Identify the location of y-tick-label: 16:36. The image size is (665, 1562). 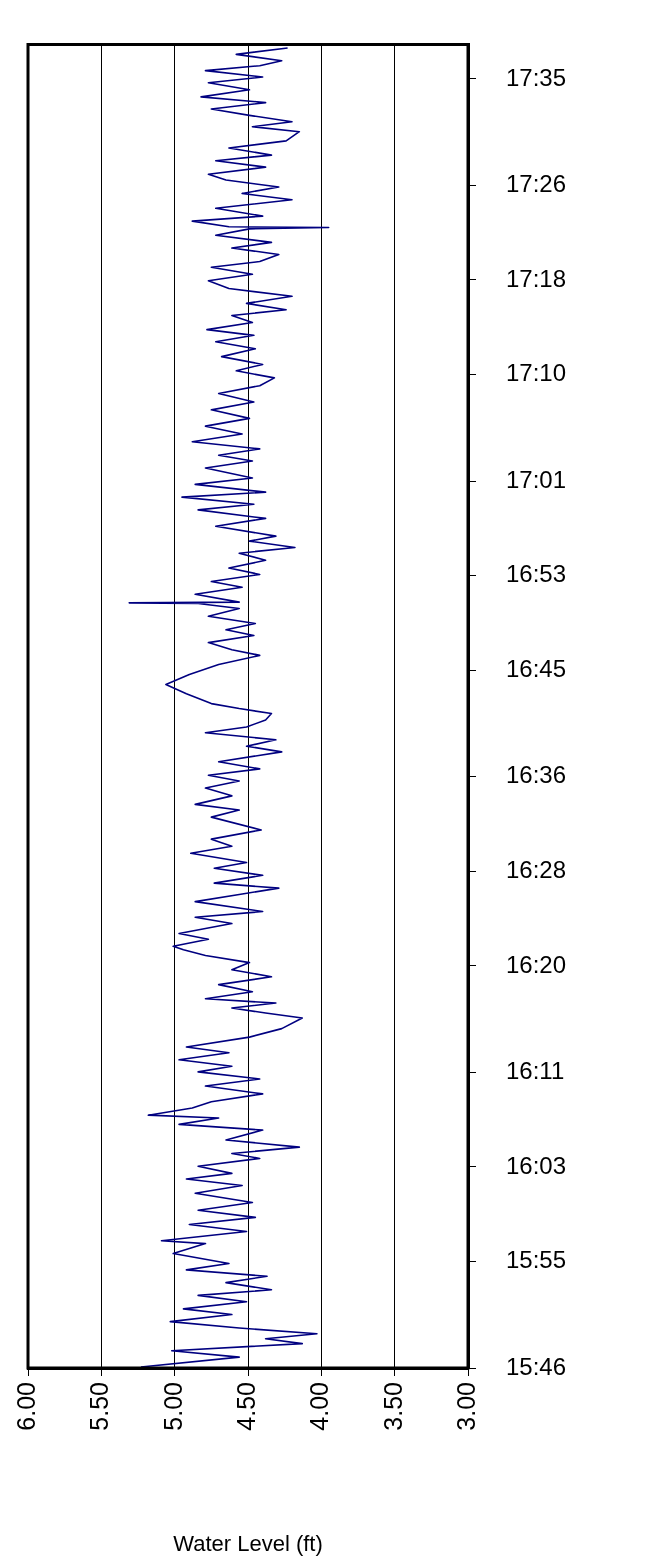
(536, 775).